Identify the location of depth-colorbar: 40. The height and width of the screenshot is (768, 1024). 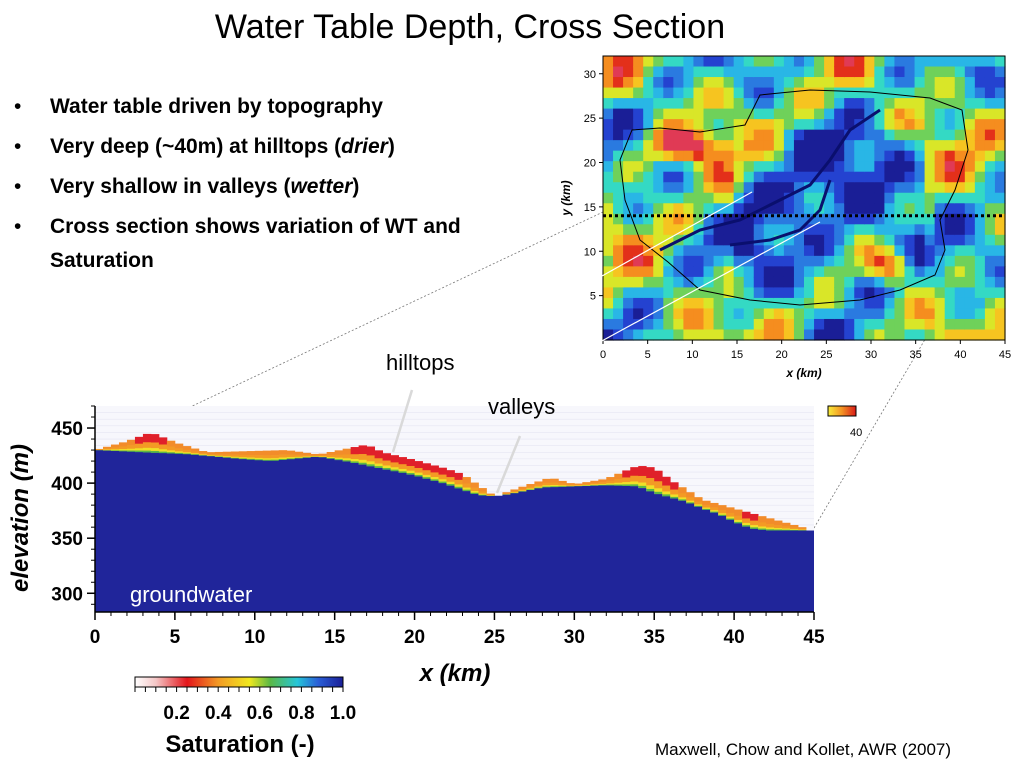
(844, 422).